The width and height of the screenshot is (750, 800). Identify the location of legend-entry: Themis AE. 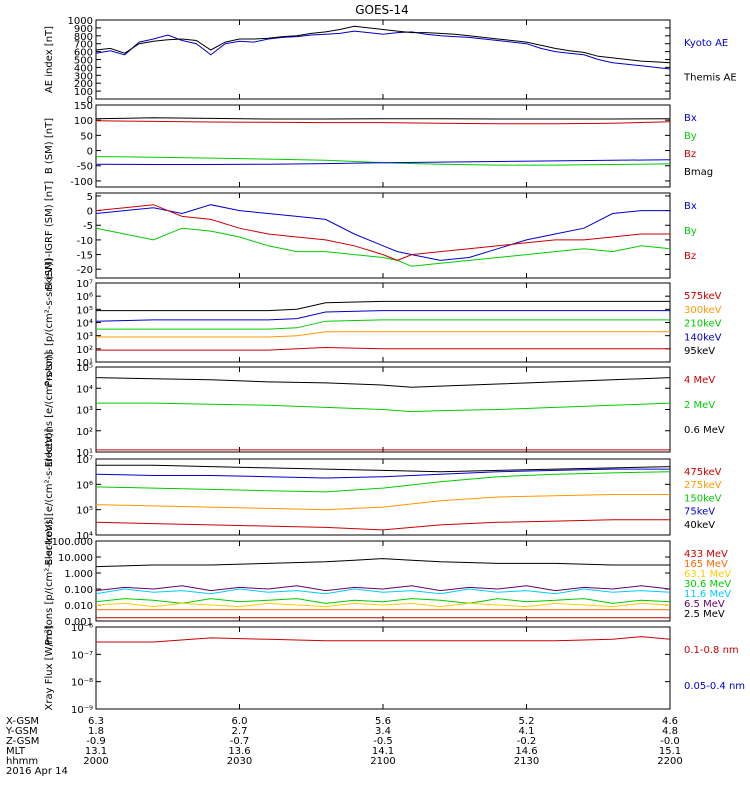
(710, 78).